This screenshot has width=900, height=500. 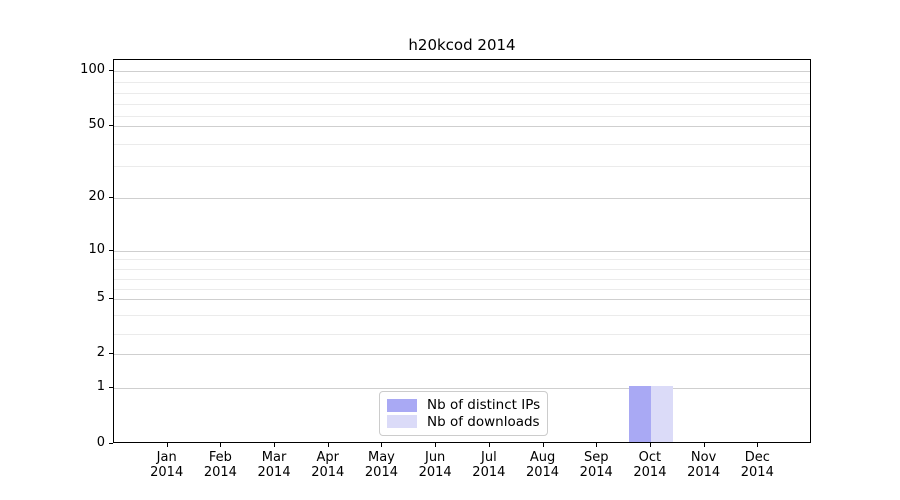 I want to click on x-axis-tick-label: Feb 2014, so click(x=220, y=465).